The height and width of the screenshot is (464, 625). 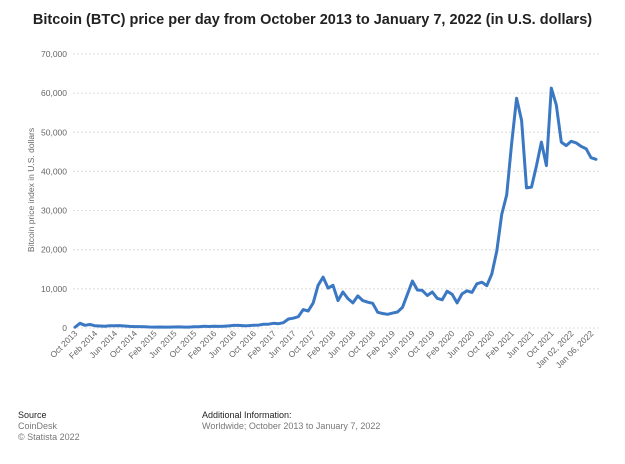 I want to click on y-axis-label: Bitcoin price index in U.S. dollars, so click(x=31, y=190).